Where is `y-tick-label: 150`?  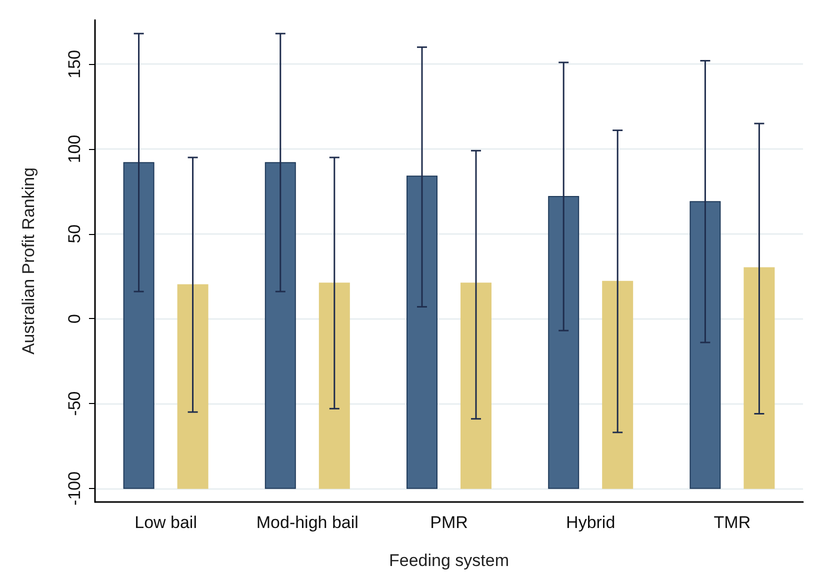
y-tick-label: 150 is located at coordinates (74, 64).